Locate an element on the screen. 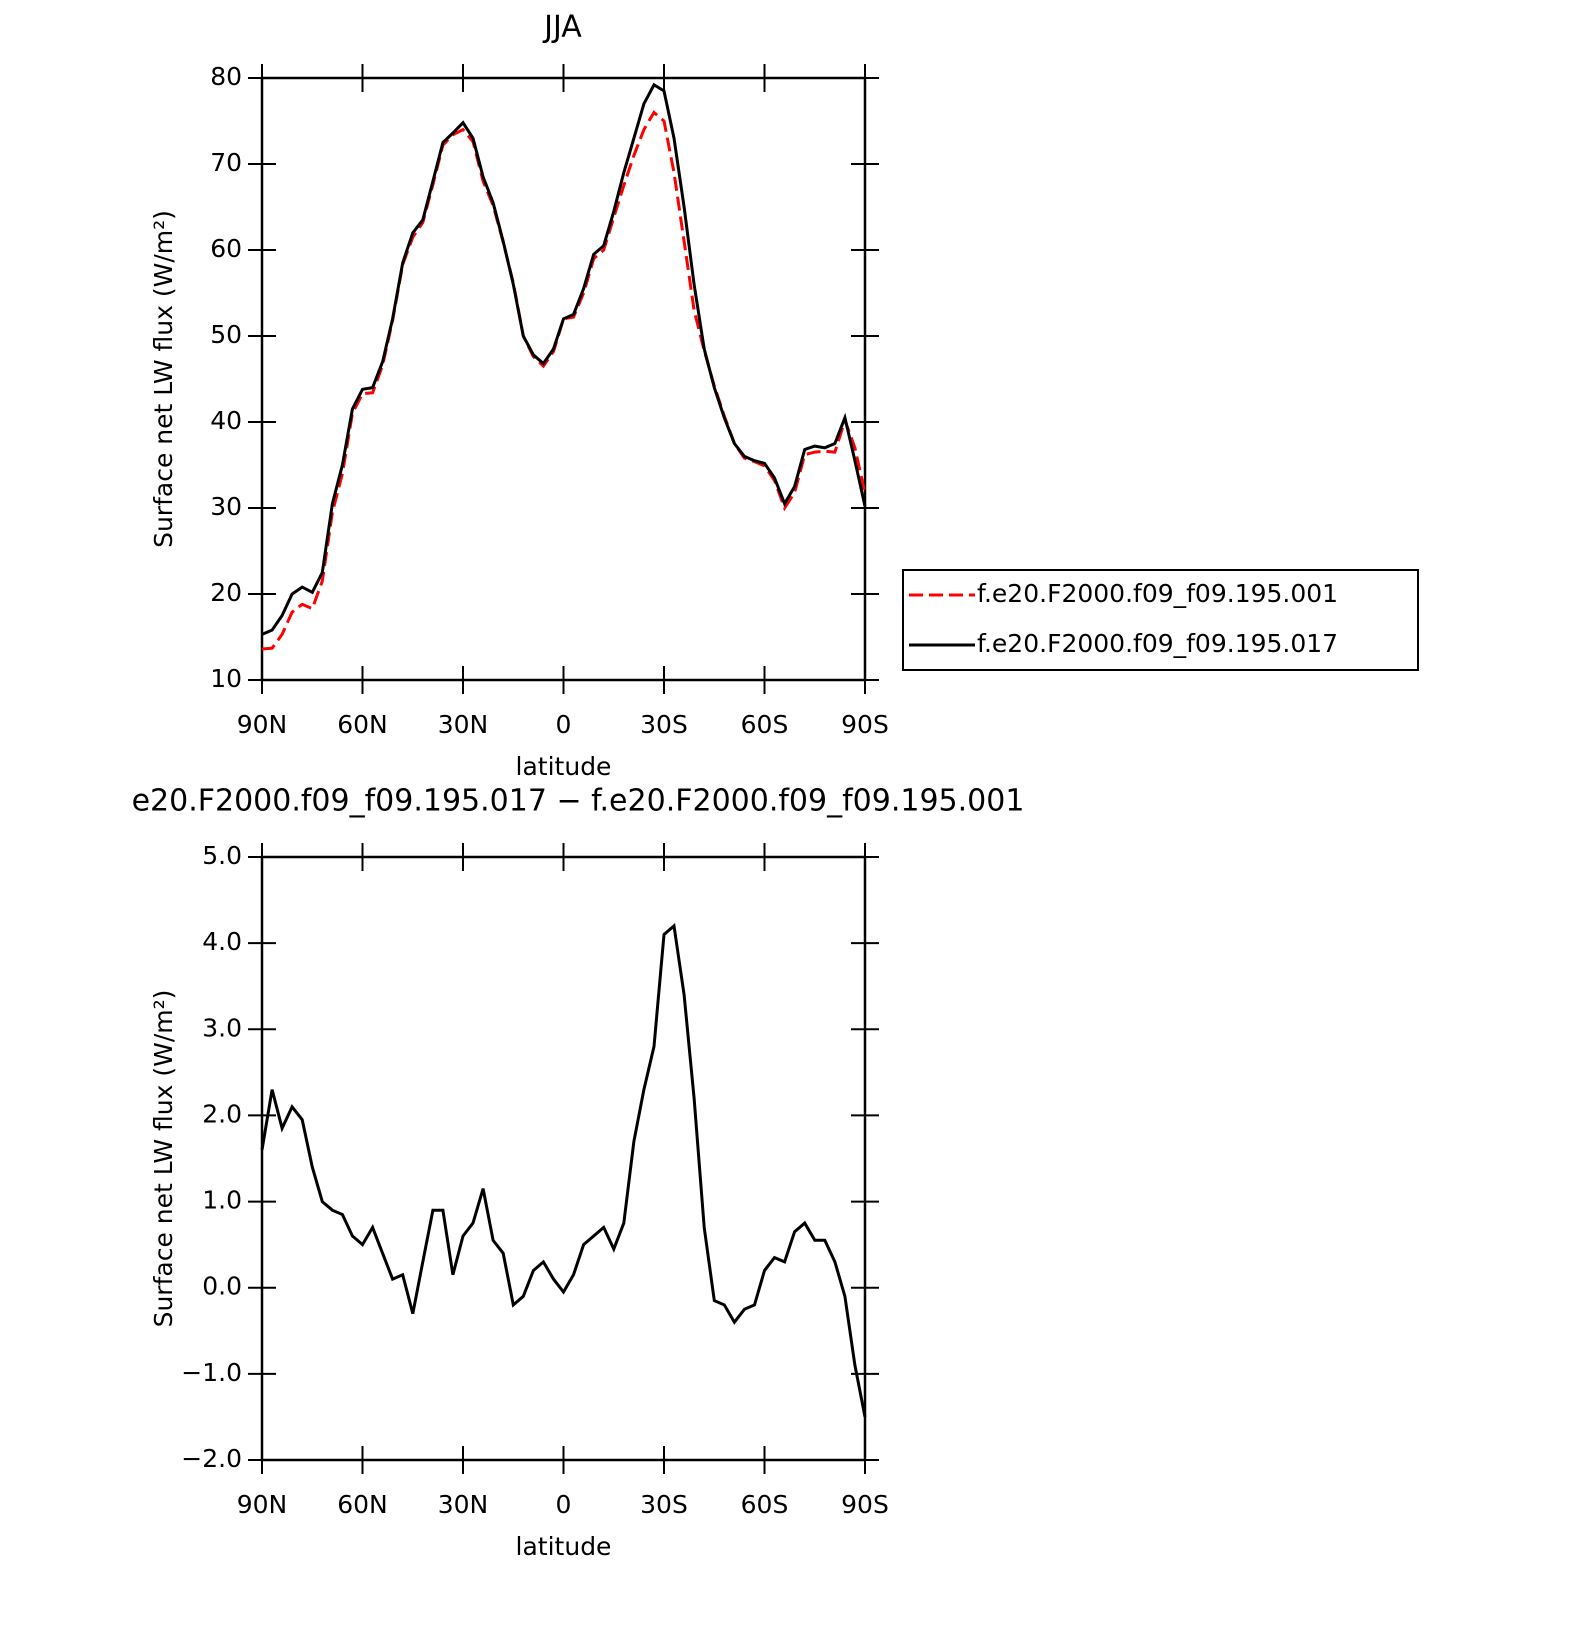  y-tick-label: 1.0 is located at coordinates (222, 1200).